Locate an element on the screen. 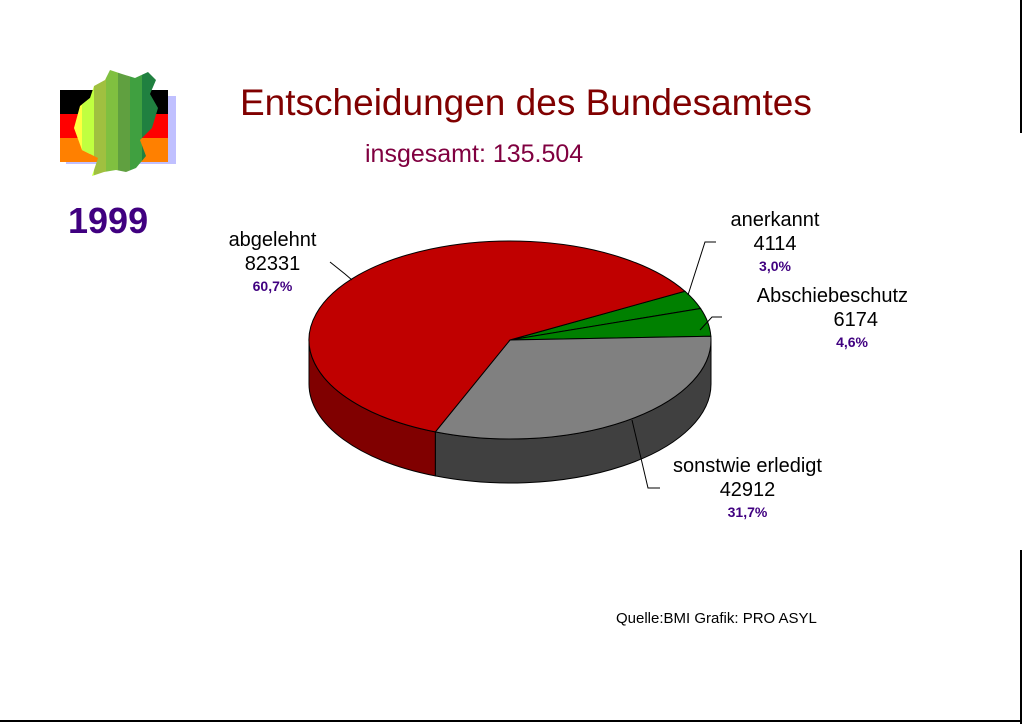 The height and width of the screenshot is (724, 1025). slice-value: 4114 is located at coordinates (775, 244).